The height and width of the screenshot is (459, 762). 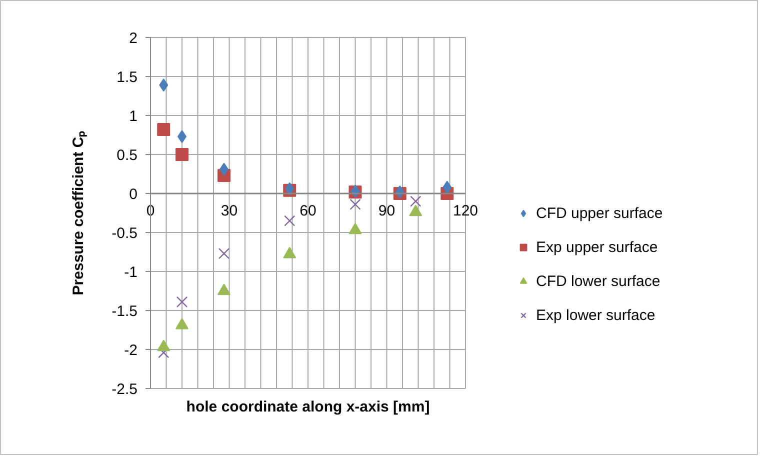 I want to click on x-tick-label: 120, so click(x=465, y=211).